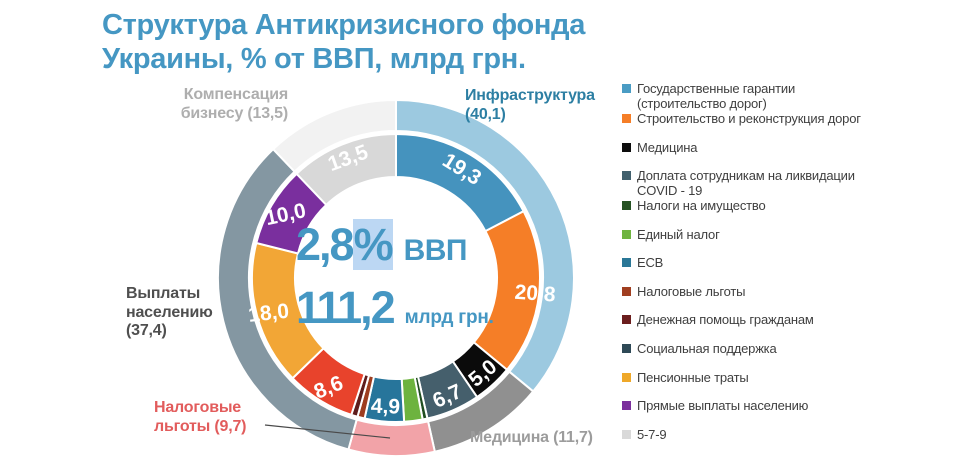  Describe the element at coordinates (531, 437) in the screenshot. I see `callout-medicine: Медицина (11,7)` at that location.